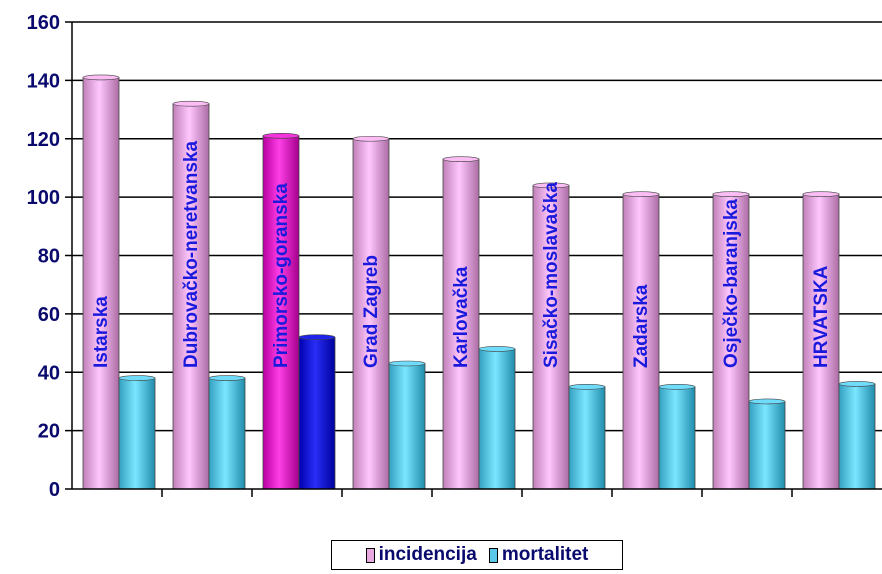 The image size is (882, 574). Describe the element at coordinates (427, 554) in the screenshot. I see `legend-label-incidencija: incidencija` at that location.